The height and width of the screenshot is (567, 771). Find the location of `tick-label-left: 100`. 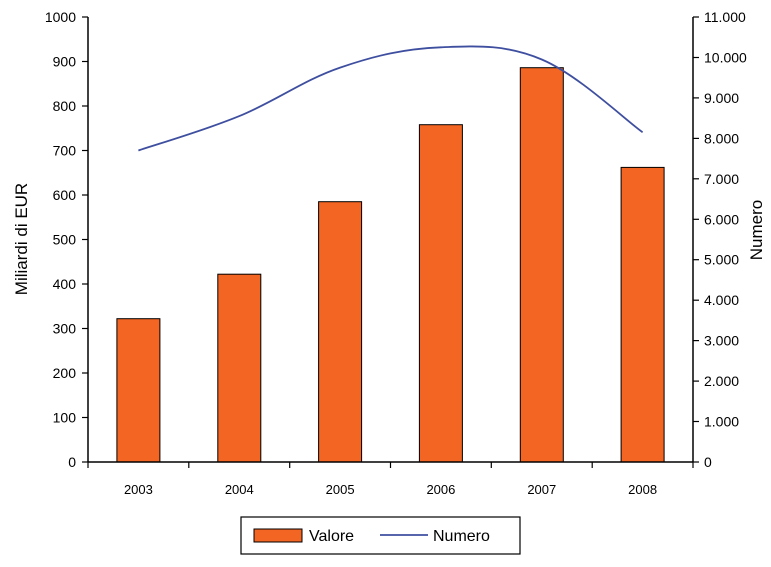

tick-label-left: 100 is located at coordinates (65, 418).